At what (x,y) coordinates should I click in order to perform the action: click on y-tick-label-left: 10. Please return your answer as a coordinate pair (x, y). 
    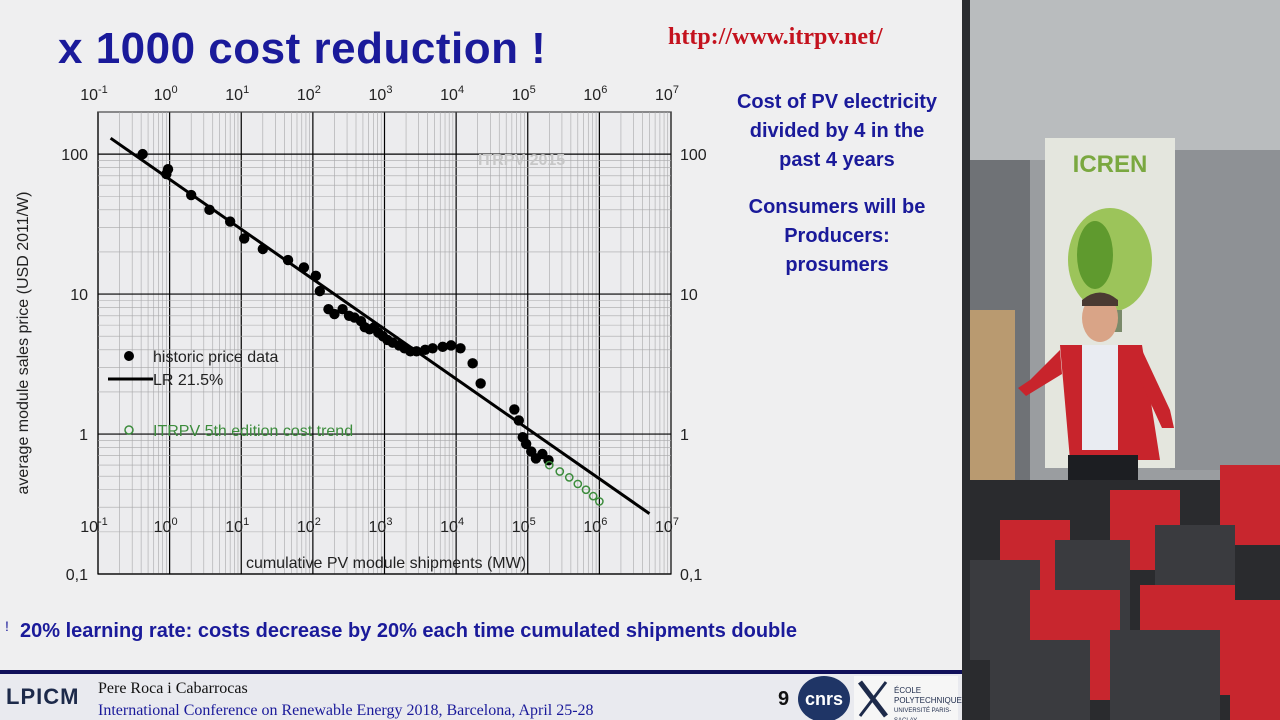
    Looking at the image, I should click on (79, 295).